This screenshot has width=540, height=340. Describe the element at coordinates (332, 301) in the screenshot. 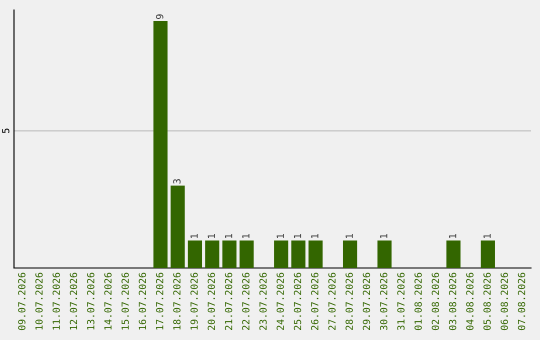

I see `x-tick-label: 27.07.2026` at that location.